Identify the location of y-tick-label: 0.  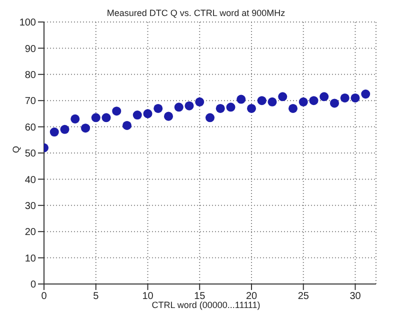
(33, 285).